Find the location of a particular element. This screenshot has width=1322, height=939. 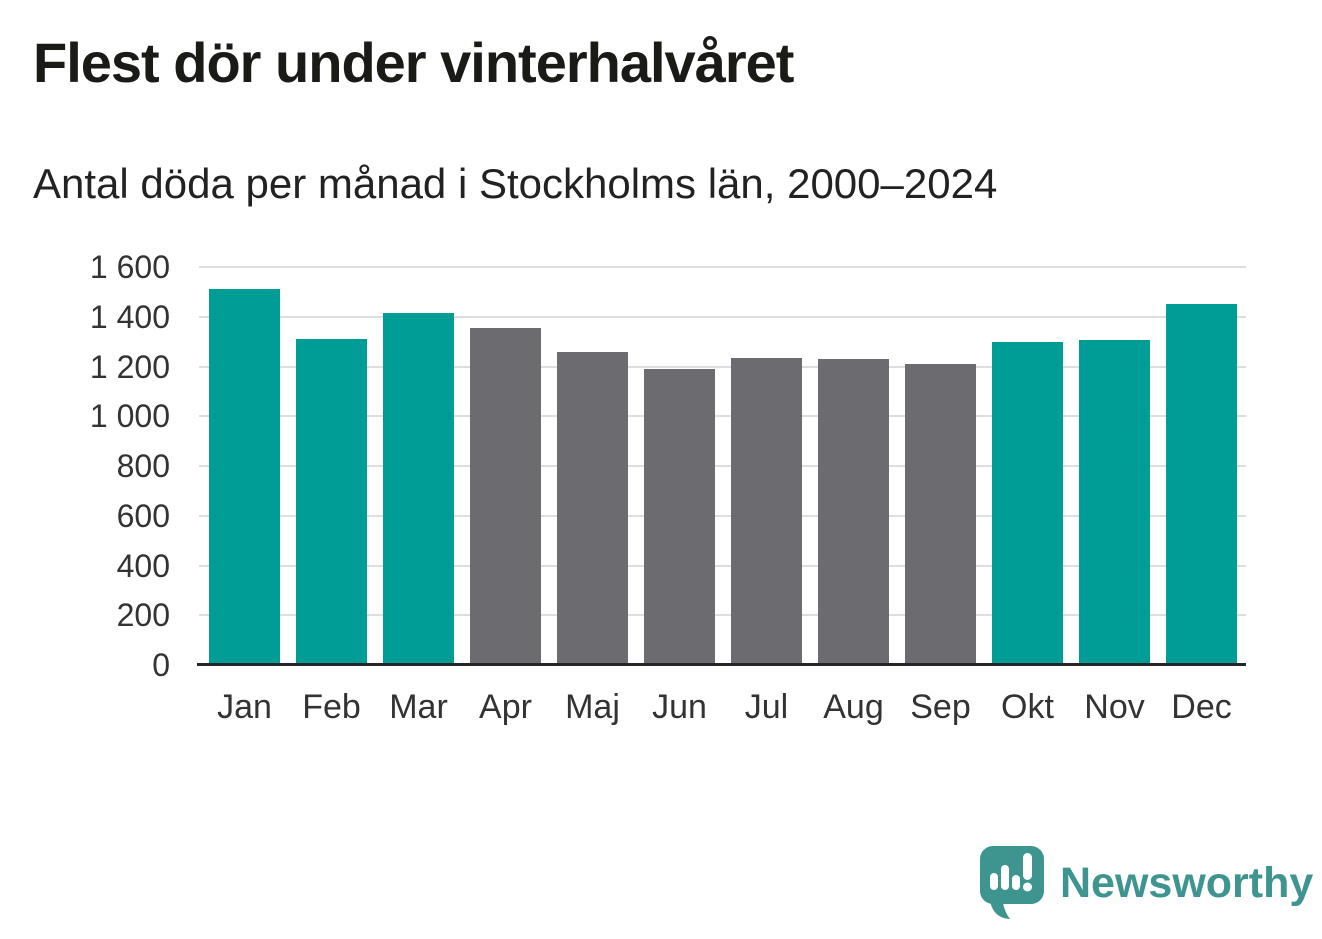

x-tick-label-nov: Nov is located at coordinates (1114, 707).